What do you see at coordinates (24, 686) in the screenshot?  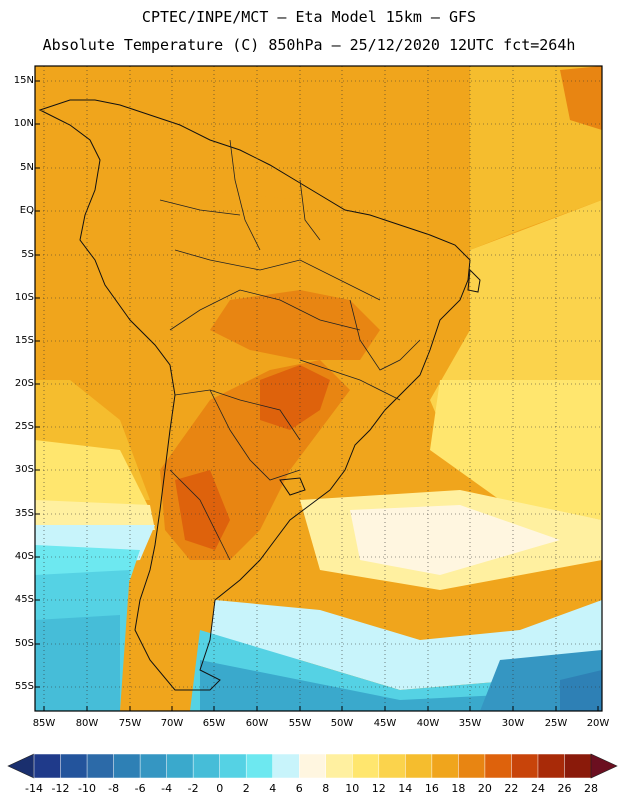 I see `lat-label: 55S` at bounding box center [24, 686].